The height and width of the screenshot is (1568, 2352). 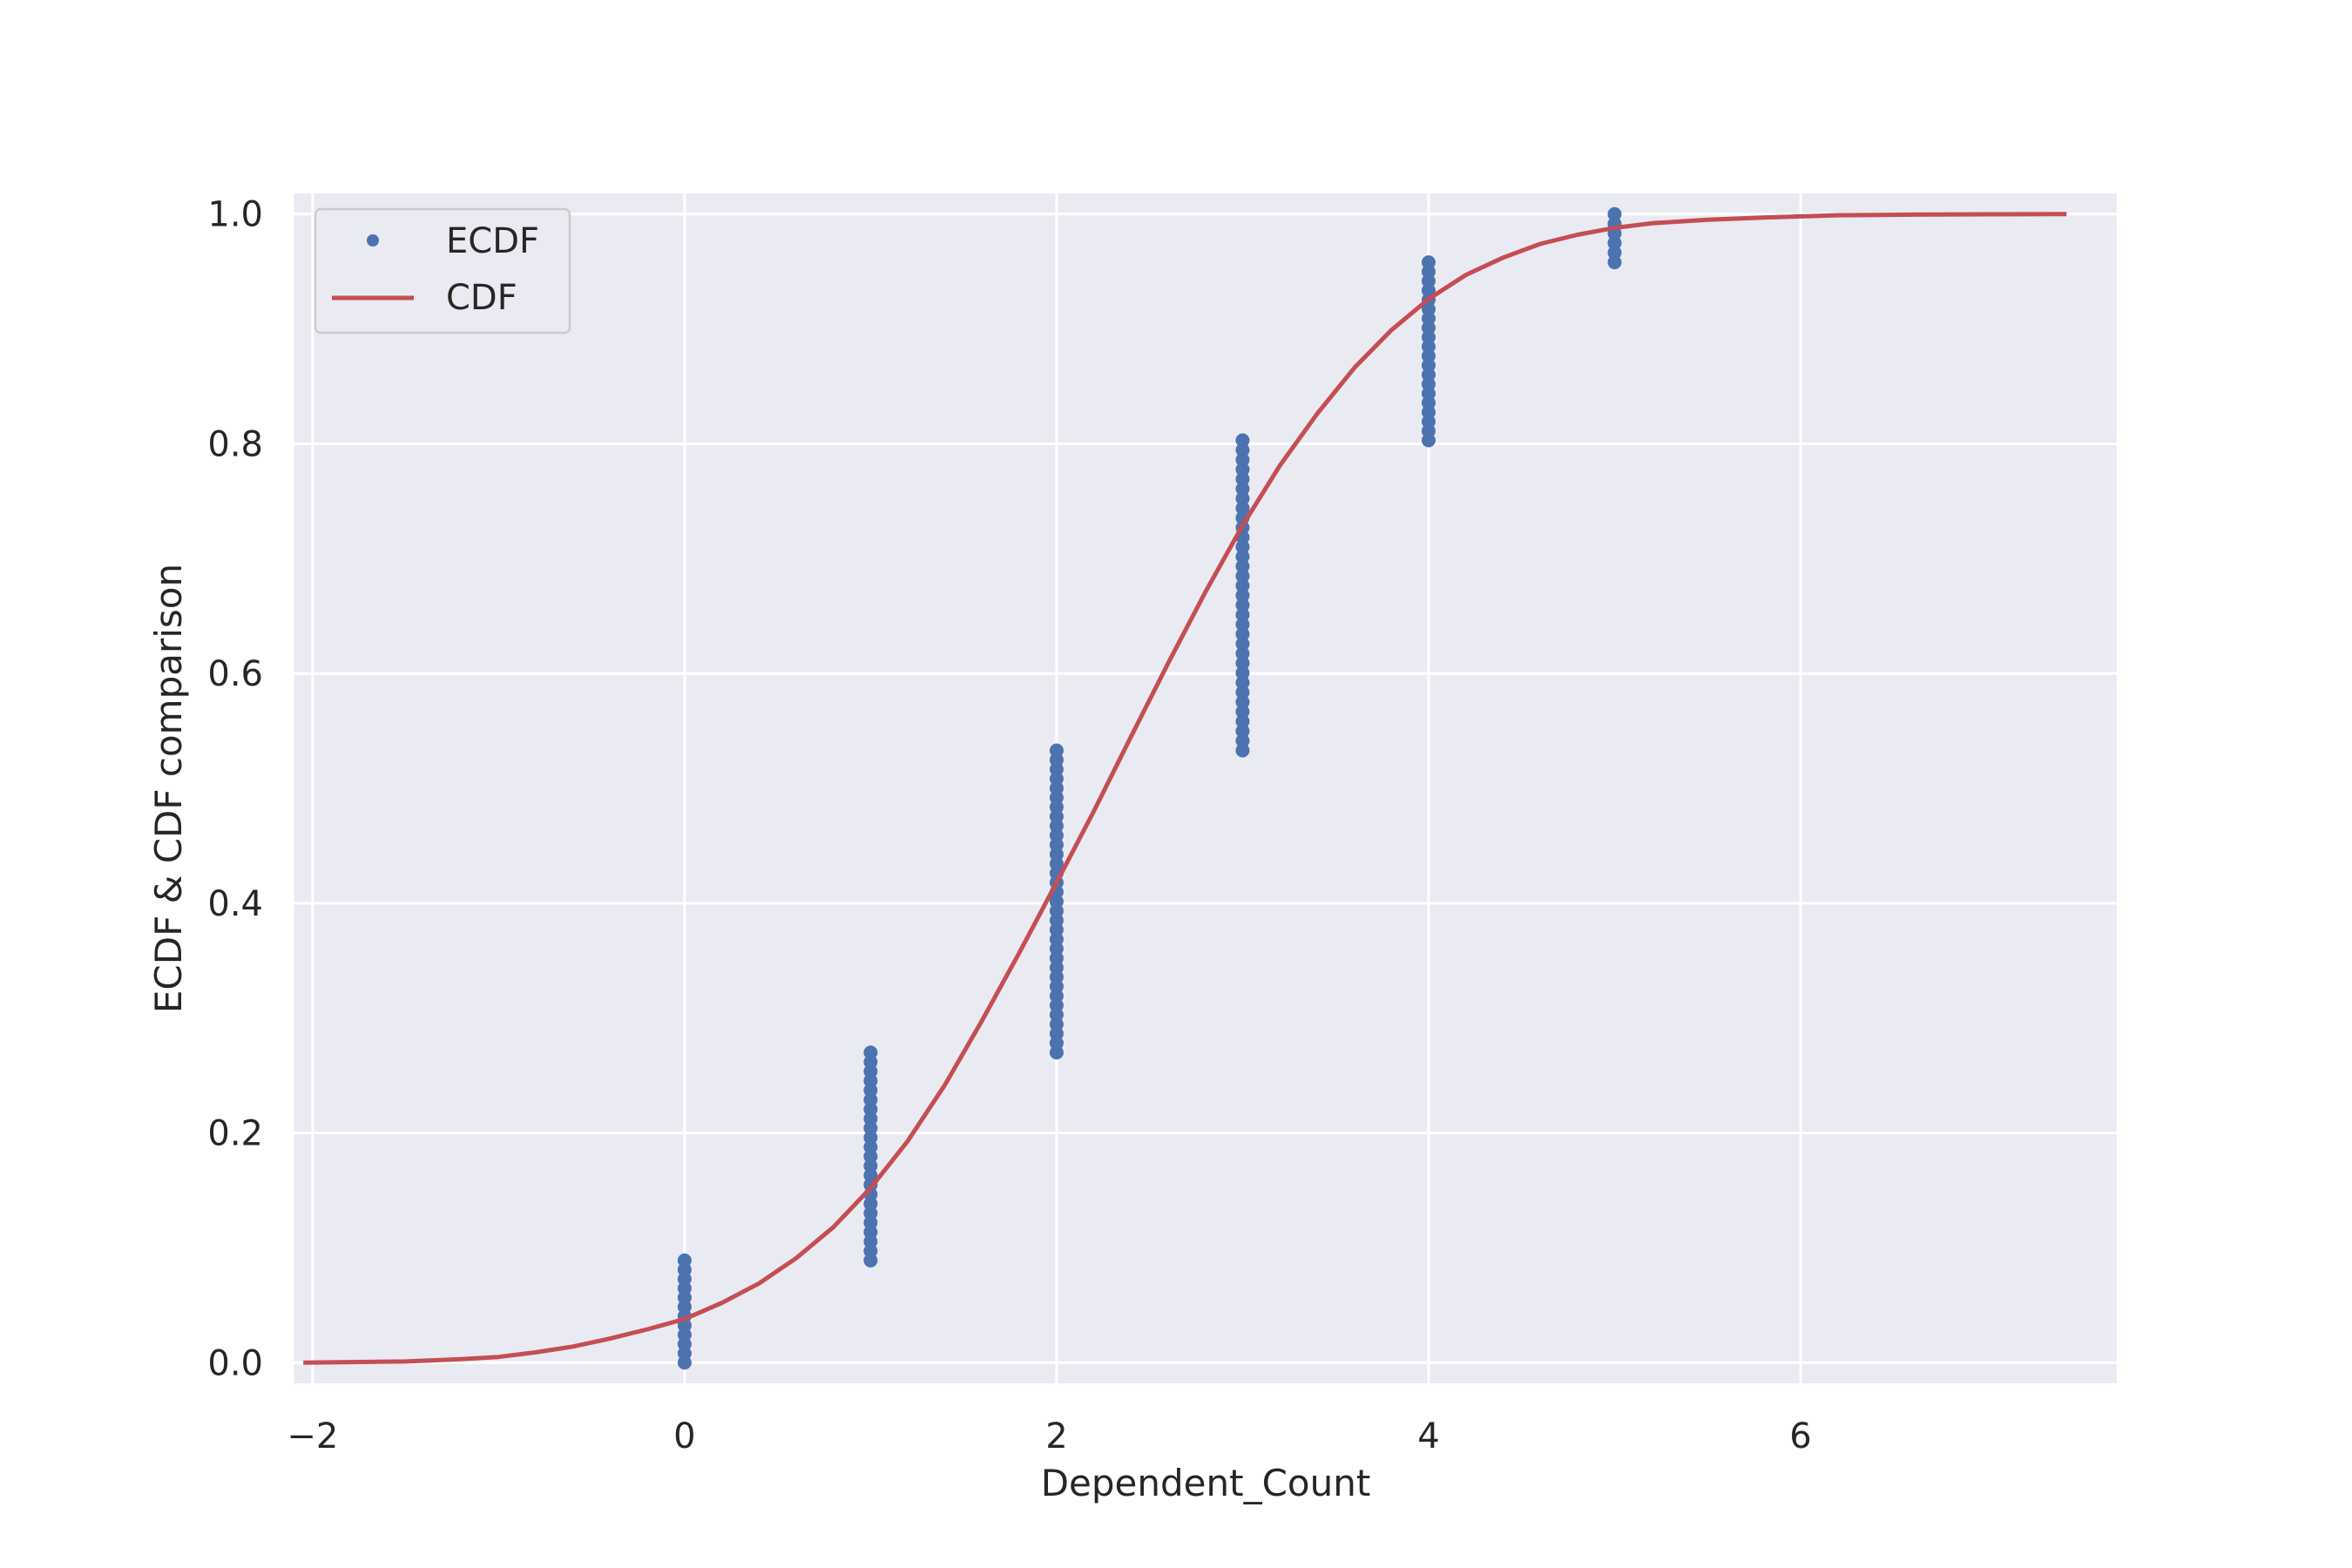 What do you see at coordinates (481, 298) in the screenshot?
I see `legend-cdf-label: CDF` at bounding box center [481, 298].